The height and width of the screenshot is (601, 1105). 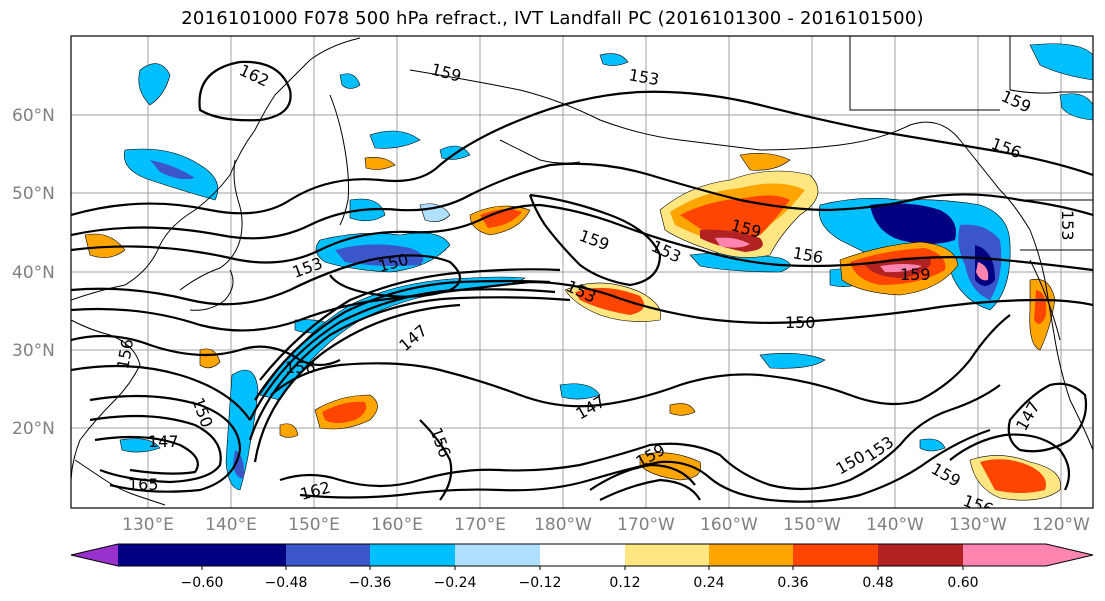 I want to click on latitude-axis: 60°N 50°N 40°N 30°N 20°N, so click(x=33, y=272).